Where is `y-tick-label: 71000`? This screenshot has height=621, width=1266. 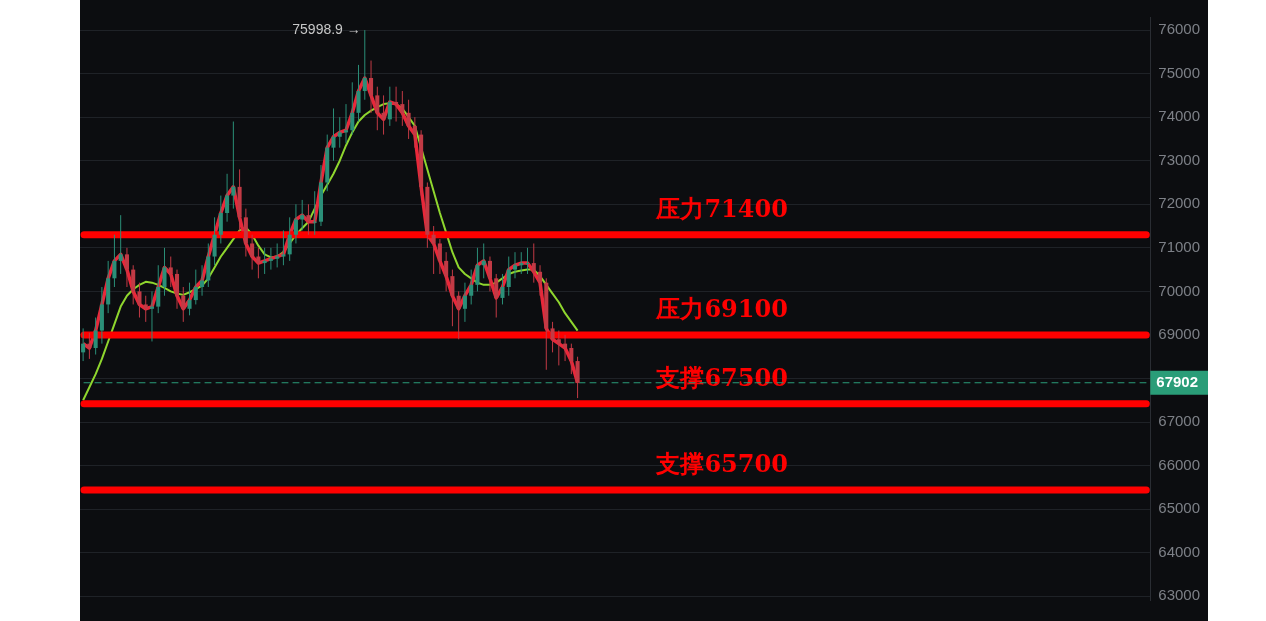
y-tick-label: 71000 is located at coordinates (1179, 246).